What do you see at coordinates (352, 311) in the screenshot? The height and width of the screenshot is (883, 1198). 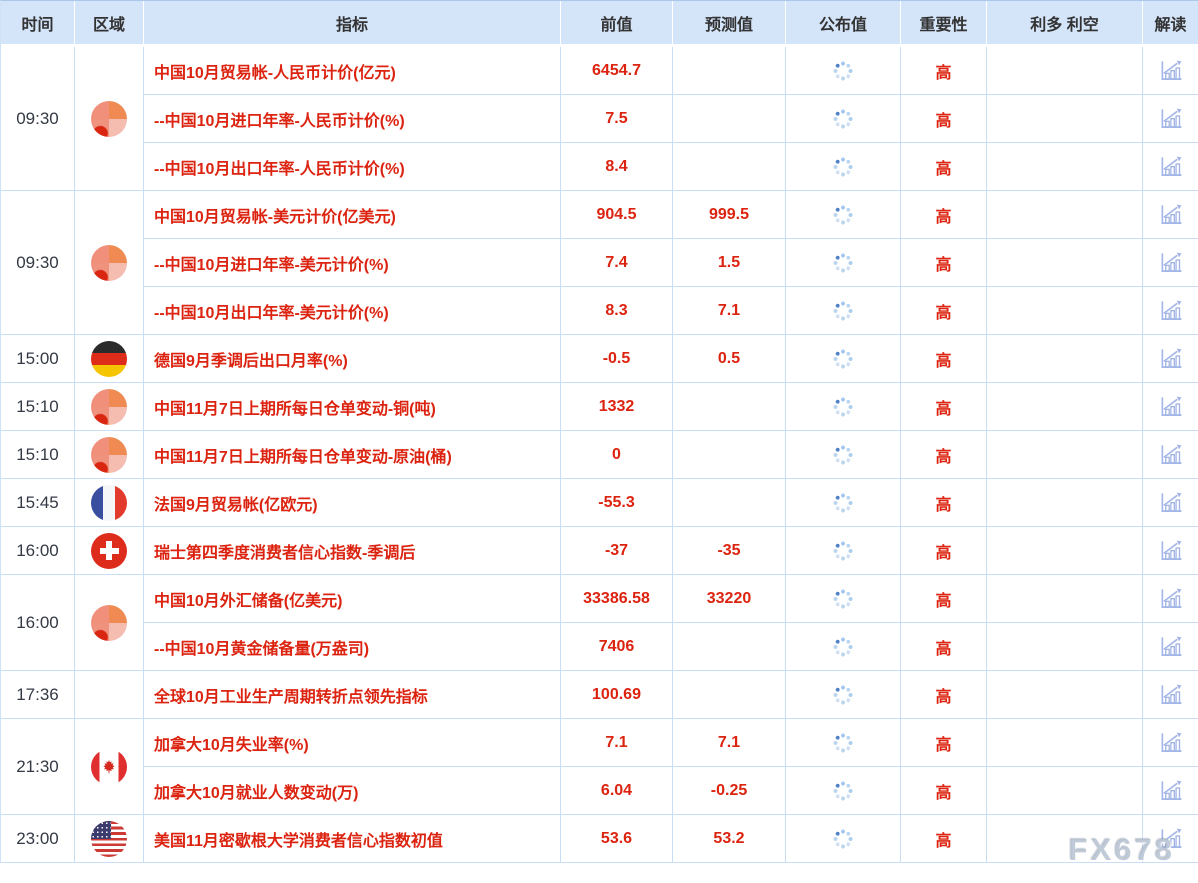 I see `indicator-link: --中国10月出口年率-美元计价(%)` at bounding box center [352, 311].